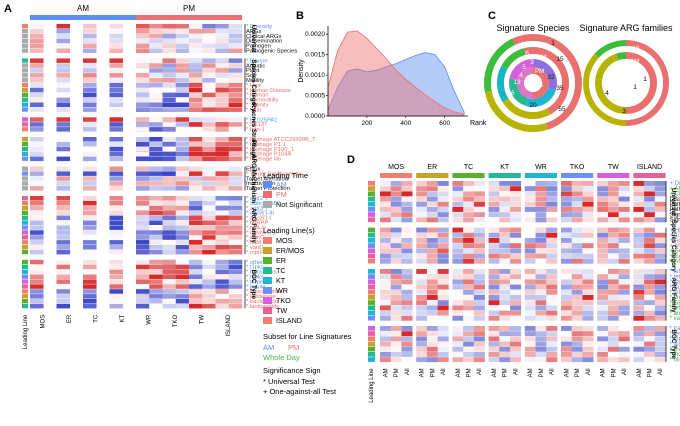 The height and width of the screenshot is (426, 680). I want to click on column-label: WR, so click(150, 319).